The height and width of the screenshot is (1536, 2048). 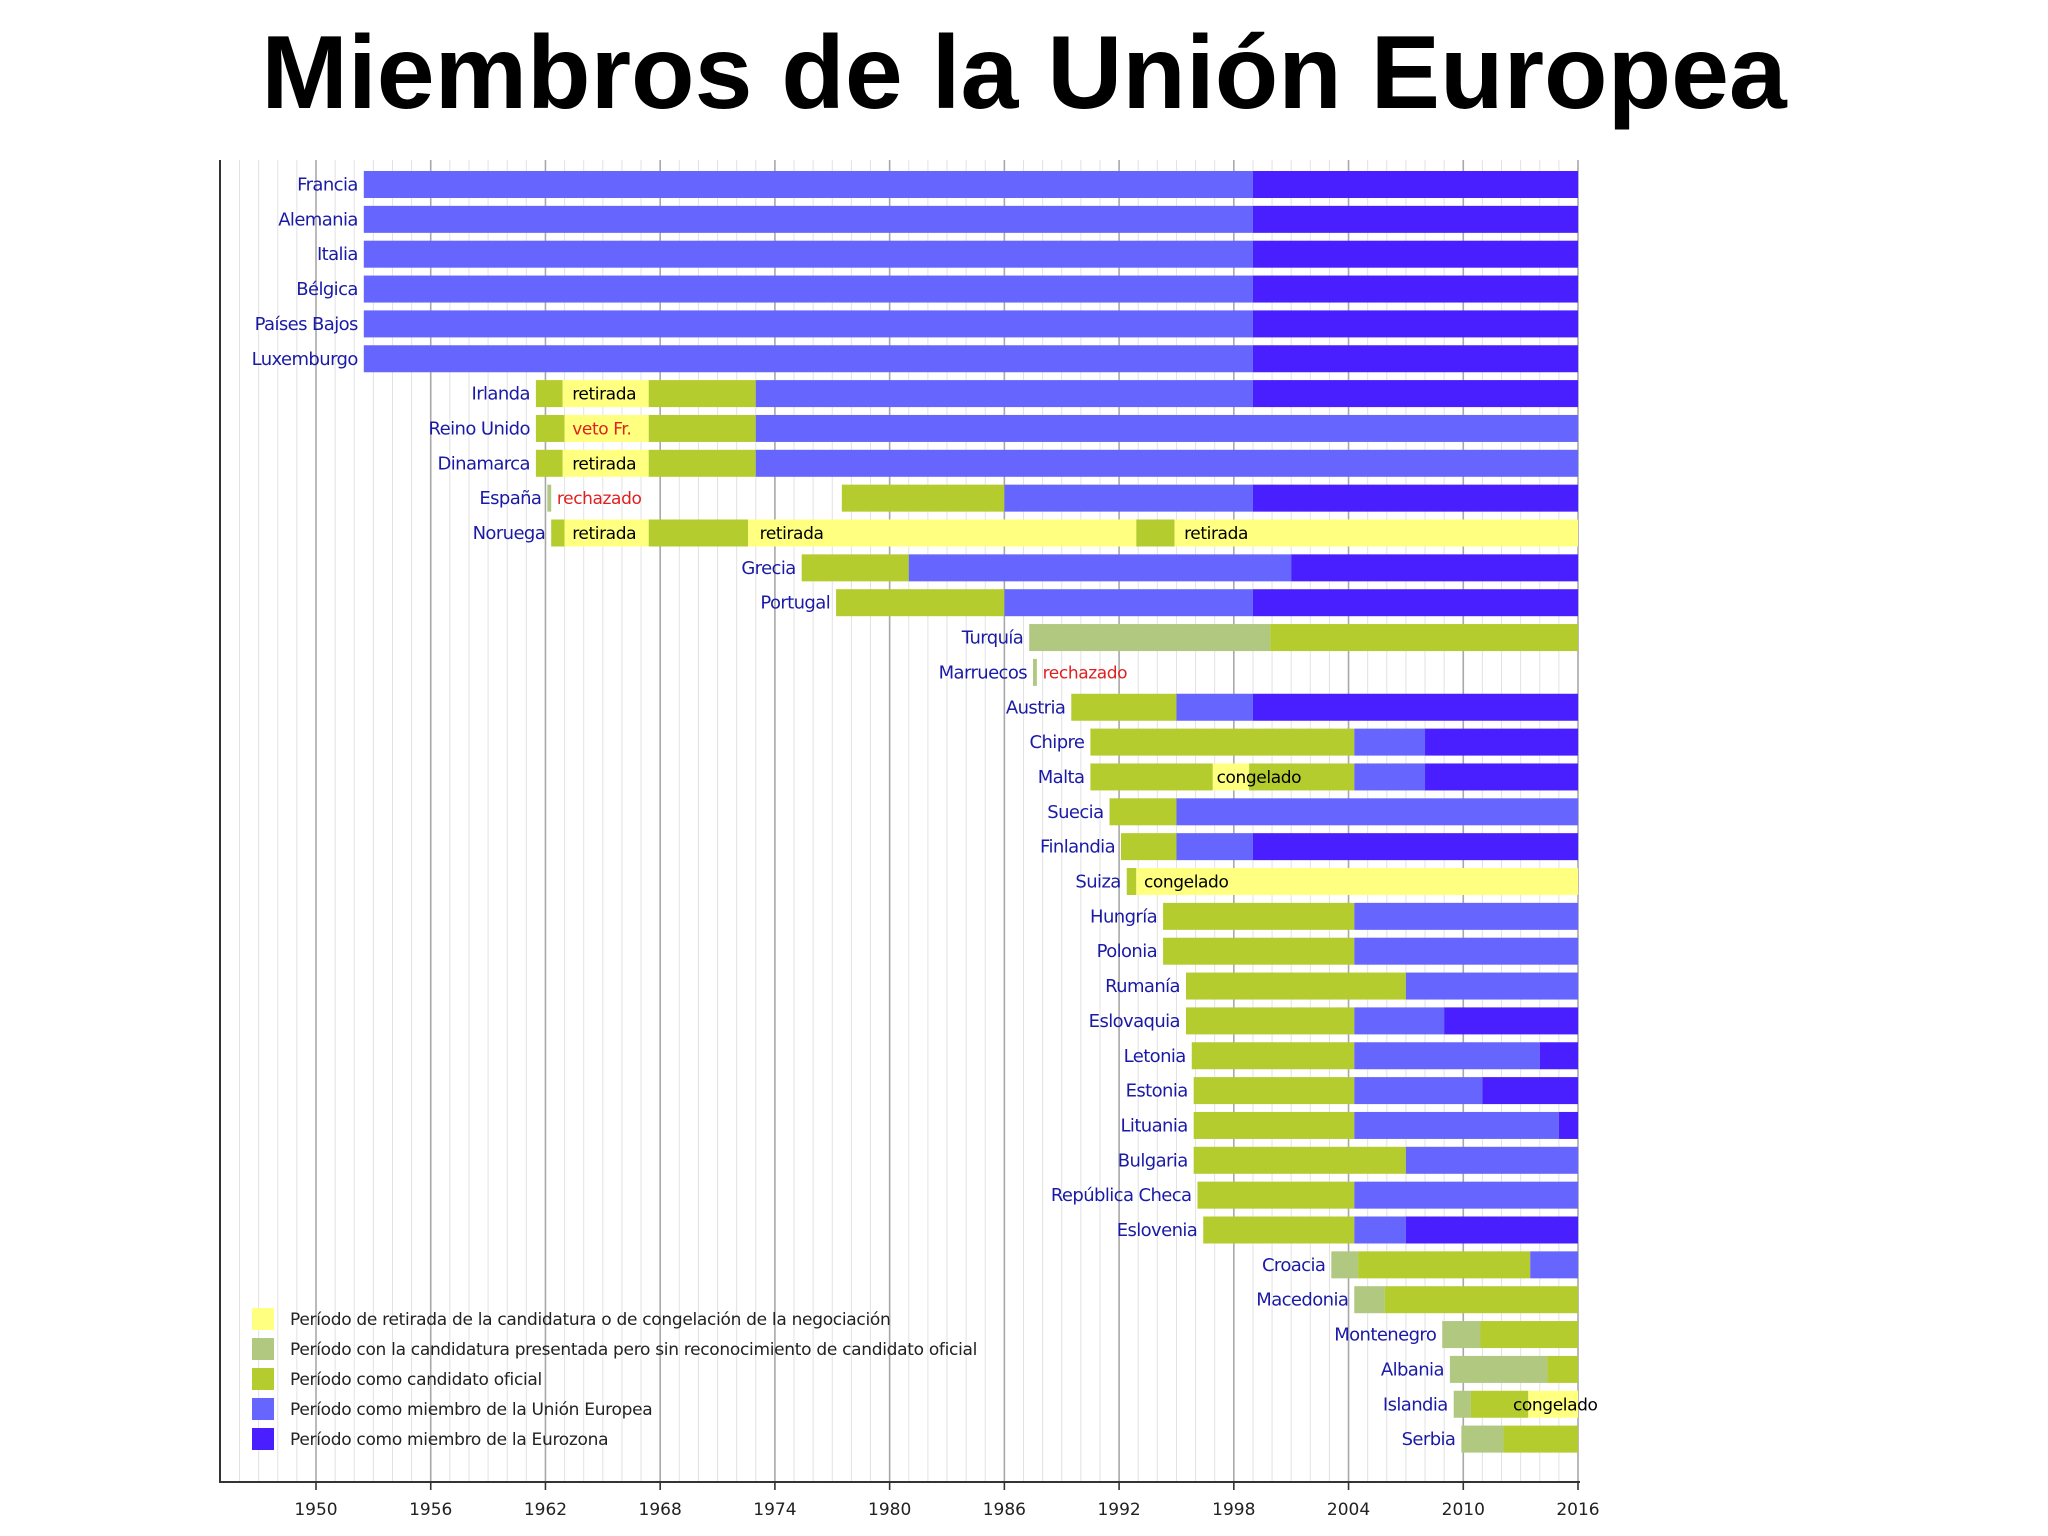 I want to click on country-label: Croacia, so click(x=1293, y=1265).